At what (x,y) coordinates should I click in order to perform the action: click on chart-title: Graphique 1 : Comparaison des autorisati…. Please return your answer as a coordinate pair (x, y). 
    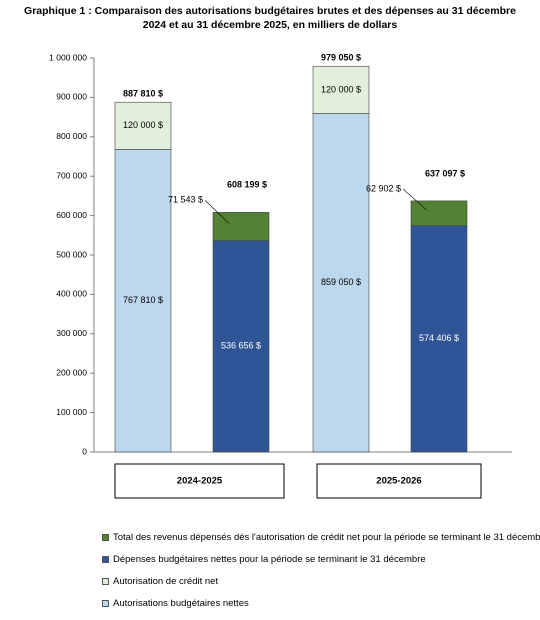
    Looking at the image, I should click on (270, 18).